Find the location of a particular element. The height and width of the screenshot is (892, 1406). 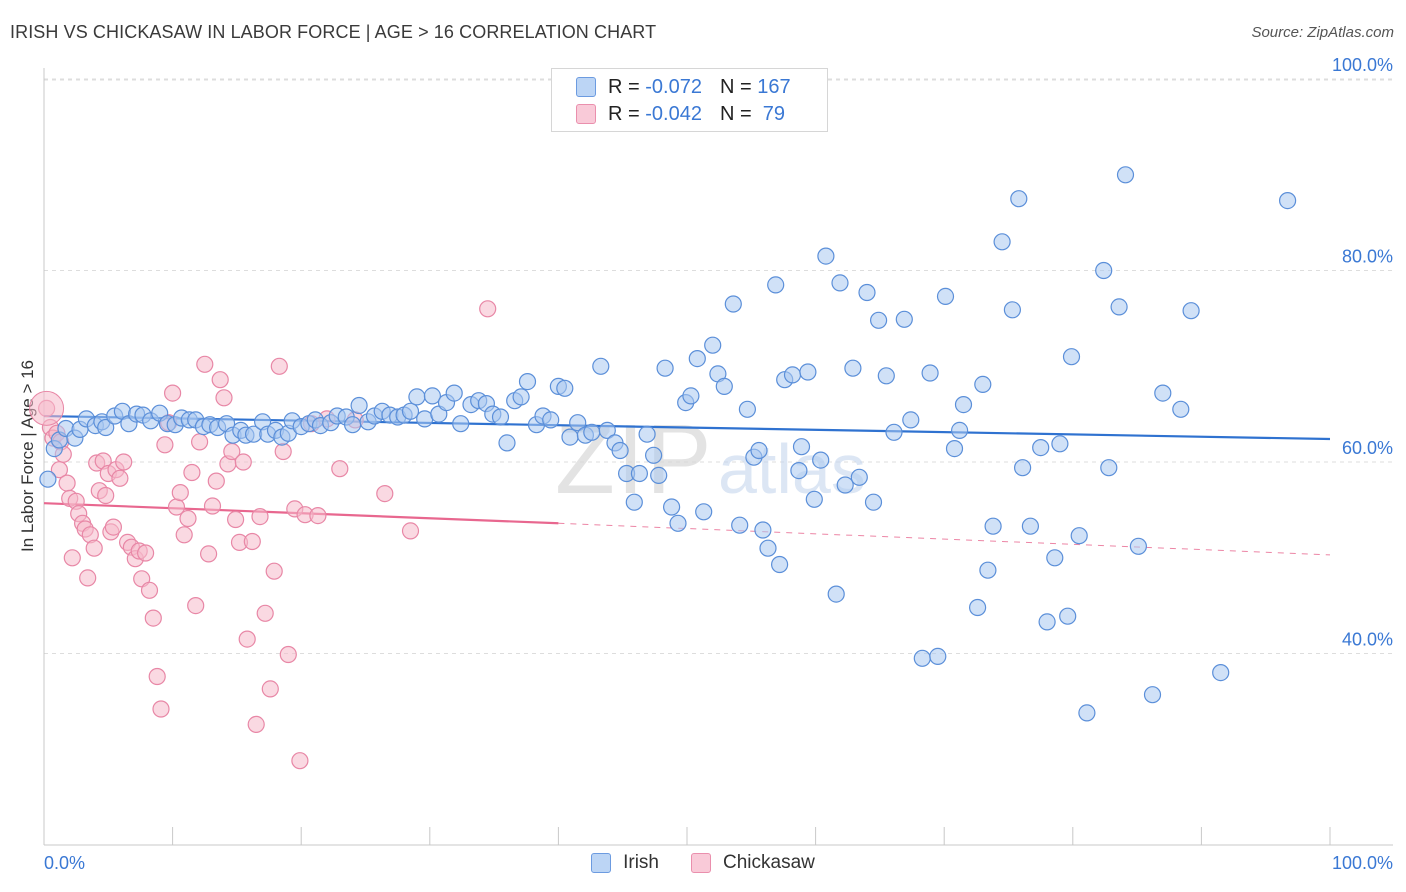

legend-item-irish: Irish is located at coordinates (625, 863).